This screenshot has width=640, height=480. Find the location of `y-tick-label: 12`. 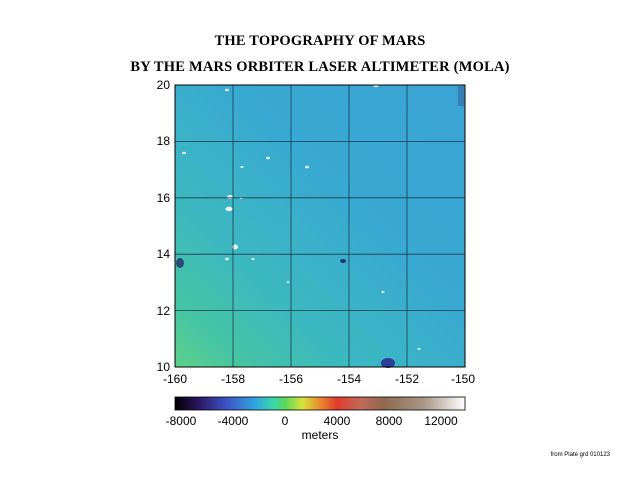

y-tick-label: 12 is located at coordinates (164, 311).